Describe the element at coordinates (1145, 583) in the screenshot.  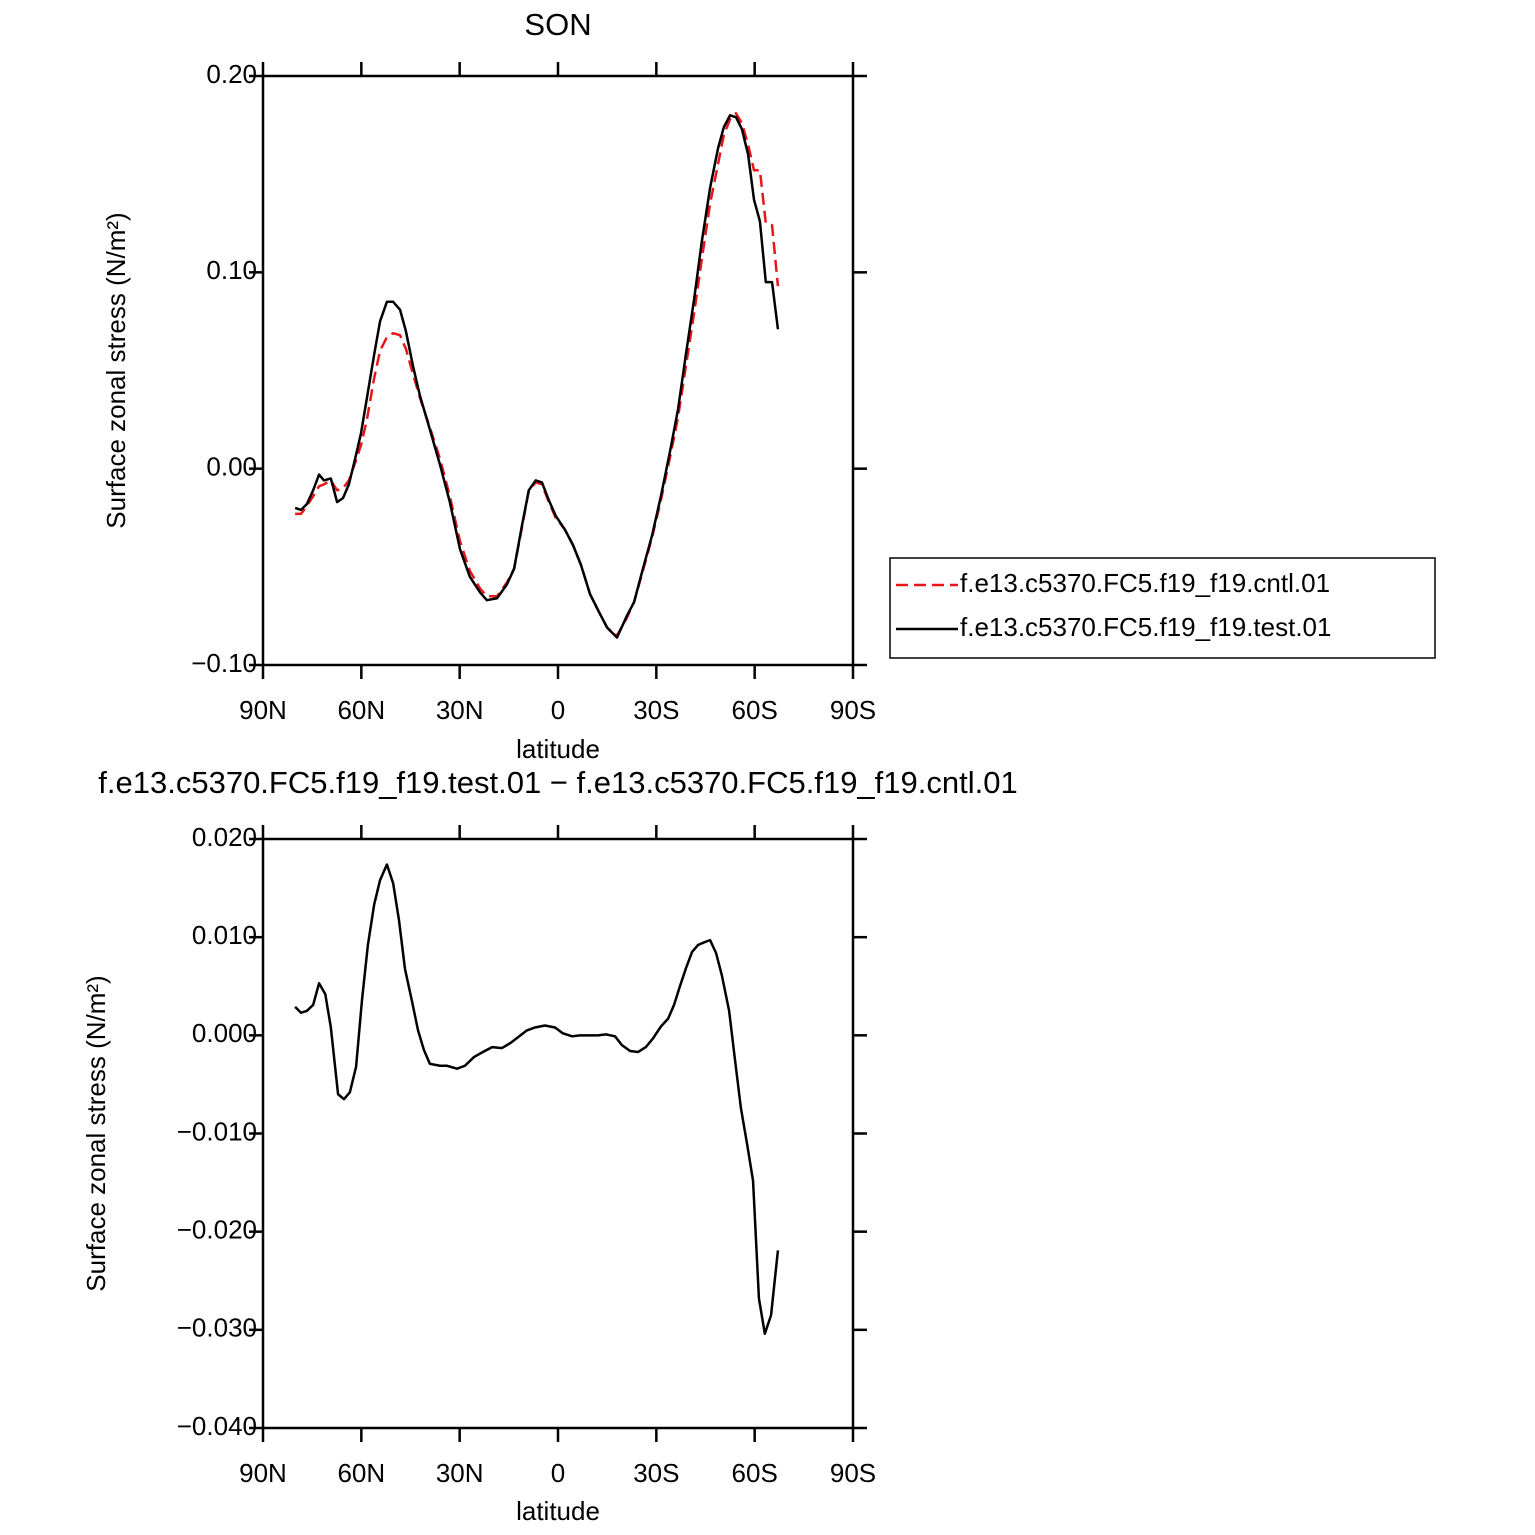
I see `legend-label: f.e13.c5370.FC5.f19_f19.cntl.01` at that location.